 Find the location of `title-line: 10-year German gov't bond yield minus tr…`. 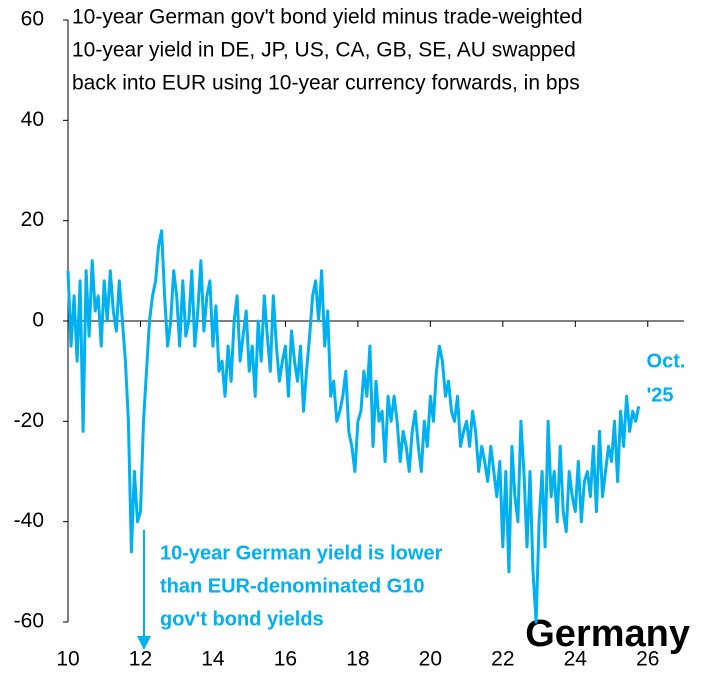

title-line: 10-year German gov't bond yield minus tr… is located at coordinates (327, 17).